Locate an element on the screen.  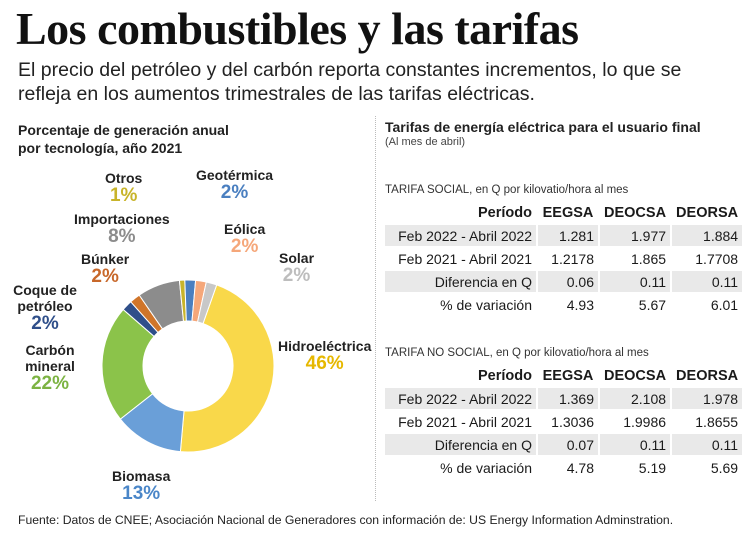
column-divider is located at coordinates (375, 308).